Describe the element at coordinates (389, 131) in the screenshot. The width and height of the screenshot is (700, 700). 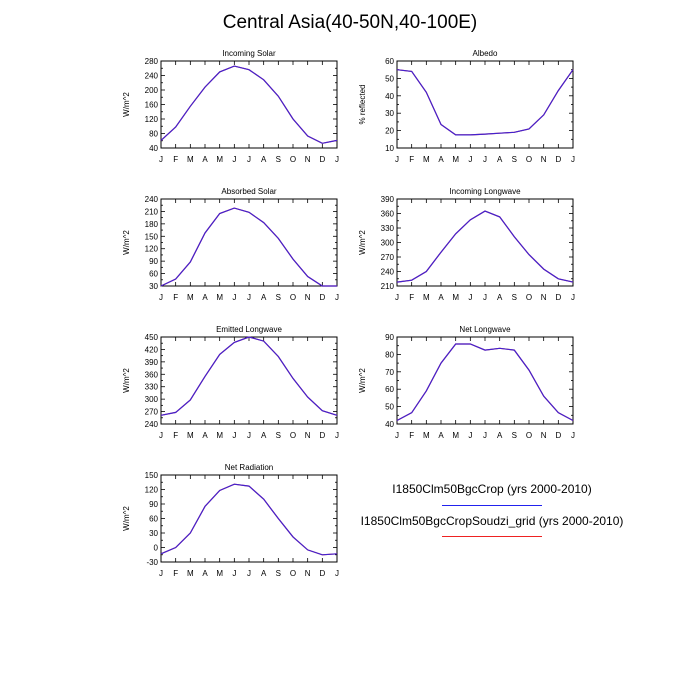
I see `y-tick-label: 20` at that location.